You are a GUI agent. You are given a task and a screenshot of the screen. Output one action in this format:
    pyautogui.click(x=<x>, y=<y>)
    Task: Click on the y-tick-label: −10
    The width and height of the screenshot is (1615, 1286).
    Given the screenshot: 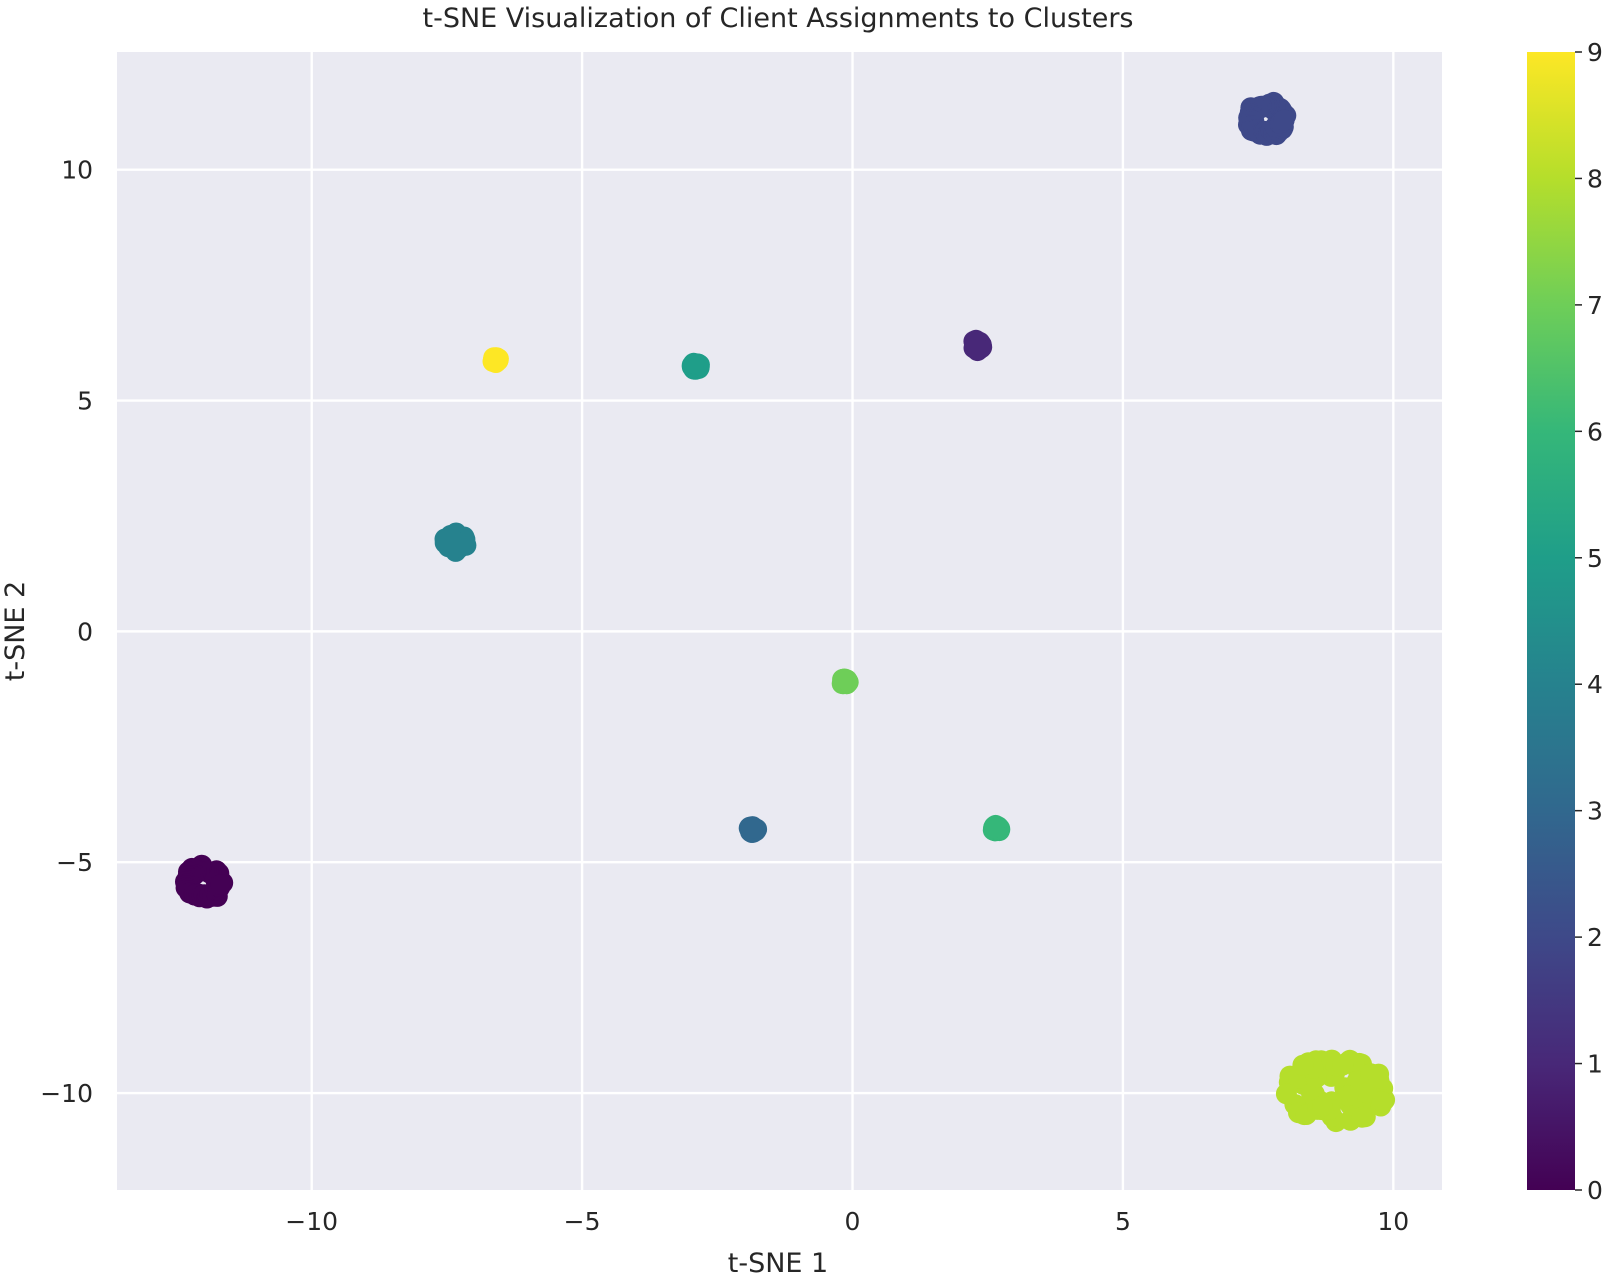 What is the action you would take?
    pyautogui.click(x=66, y=1093)
    